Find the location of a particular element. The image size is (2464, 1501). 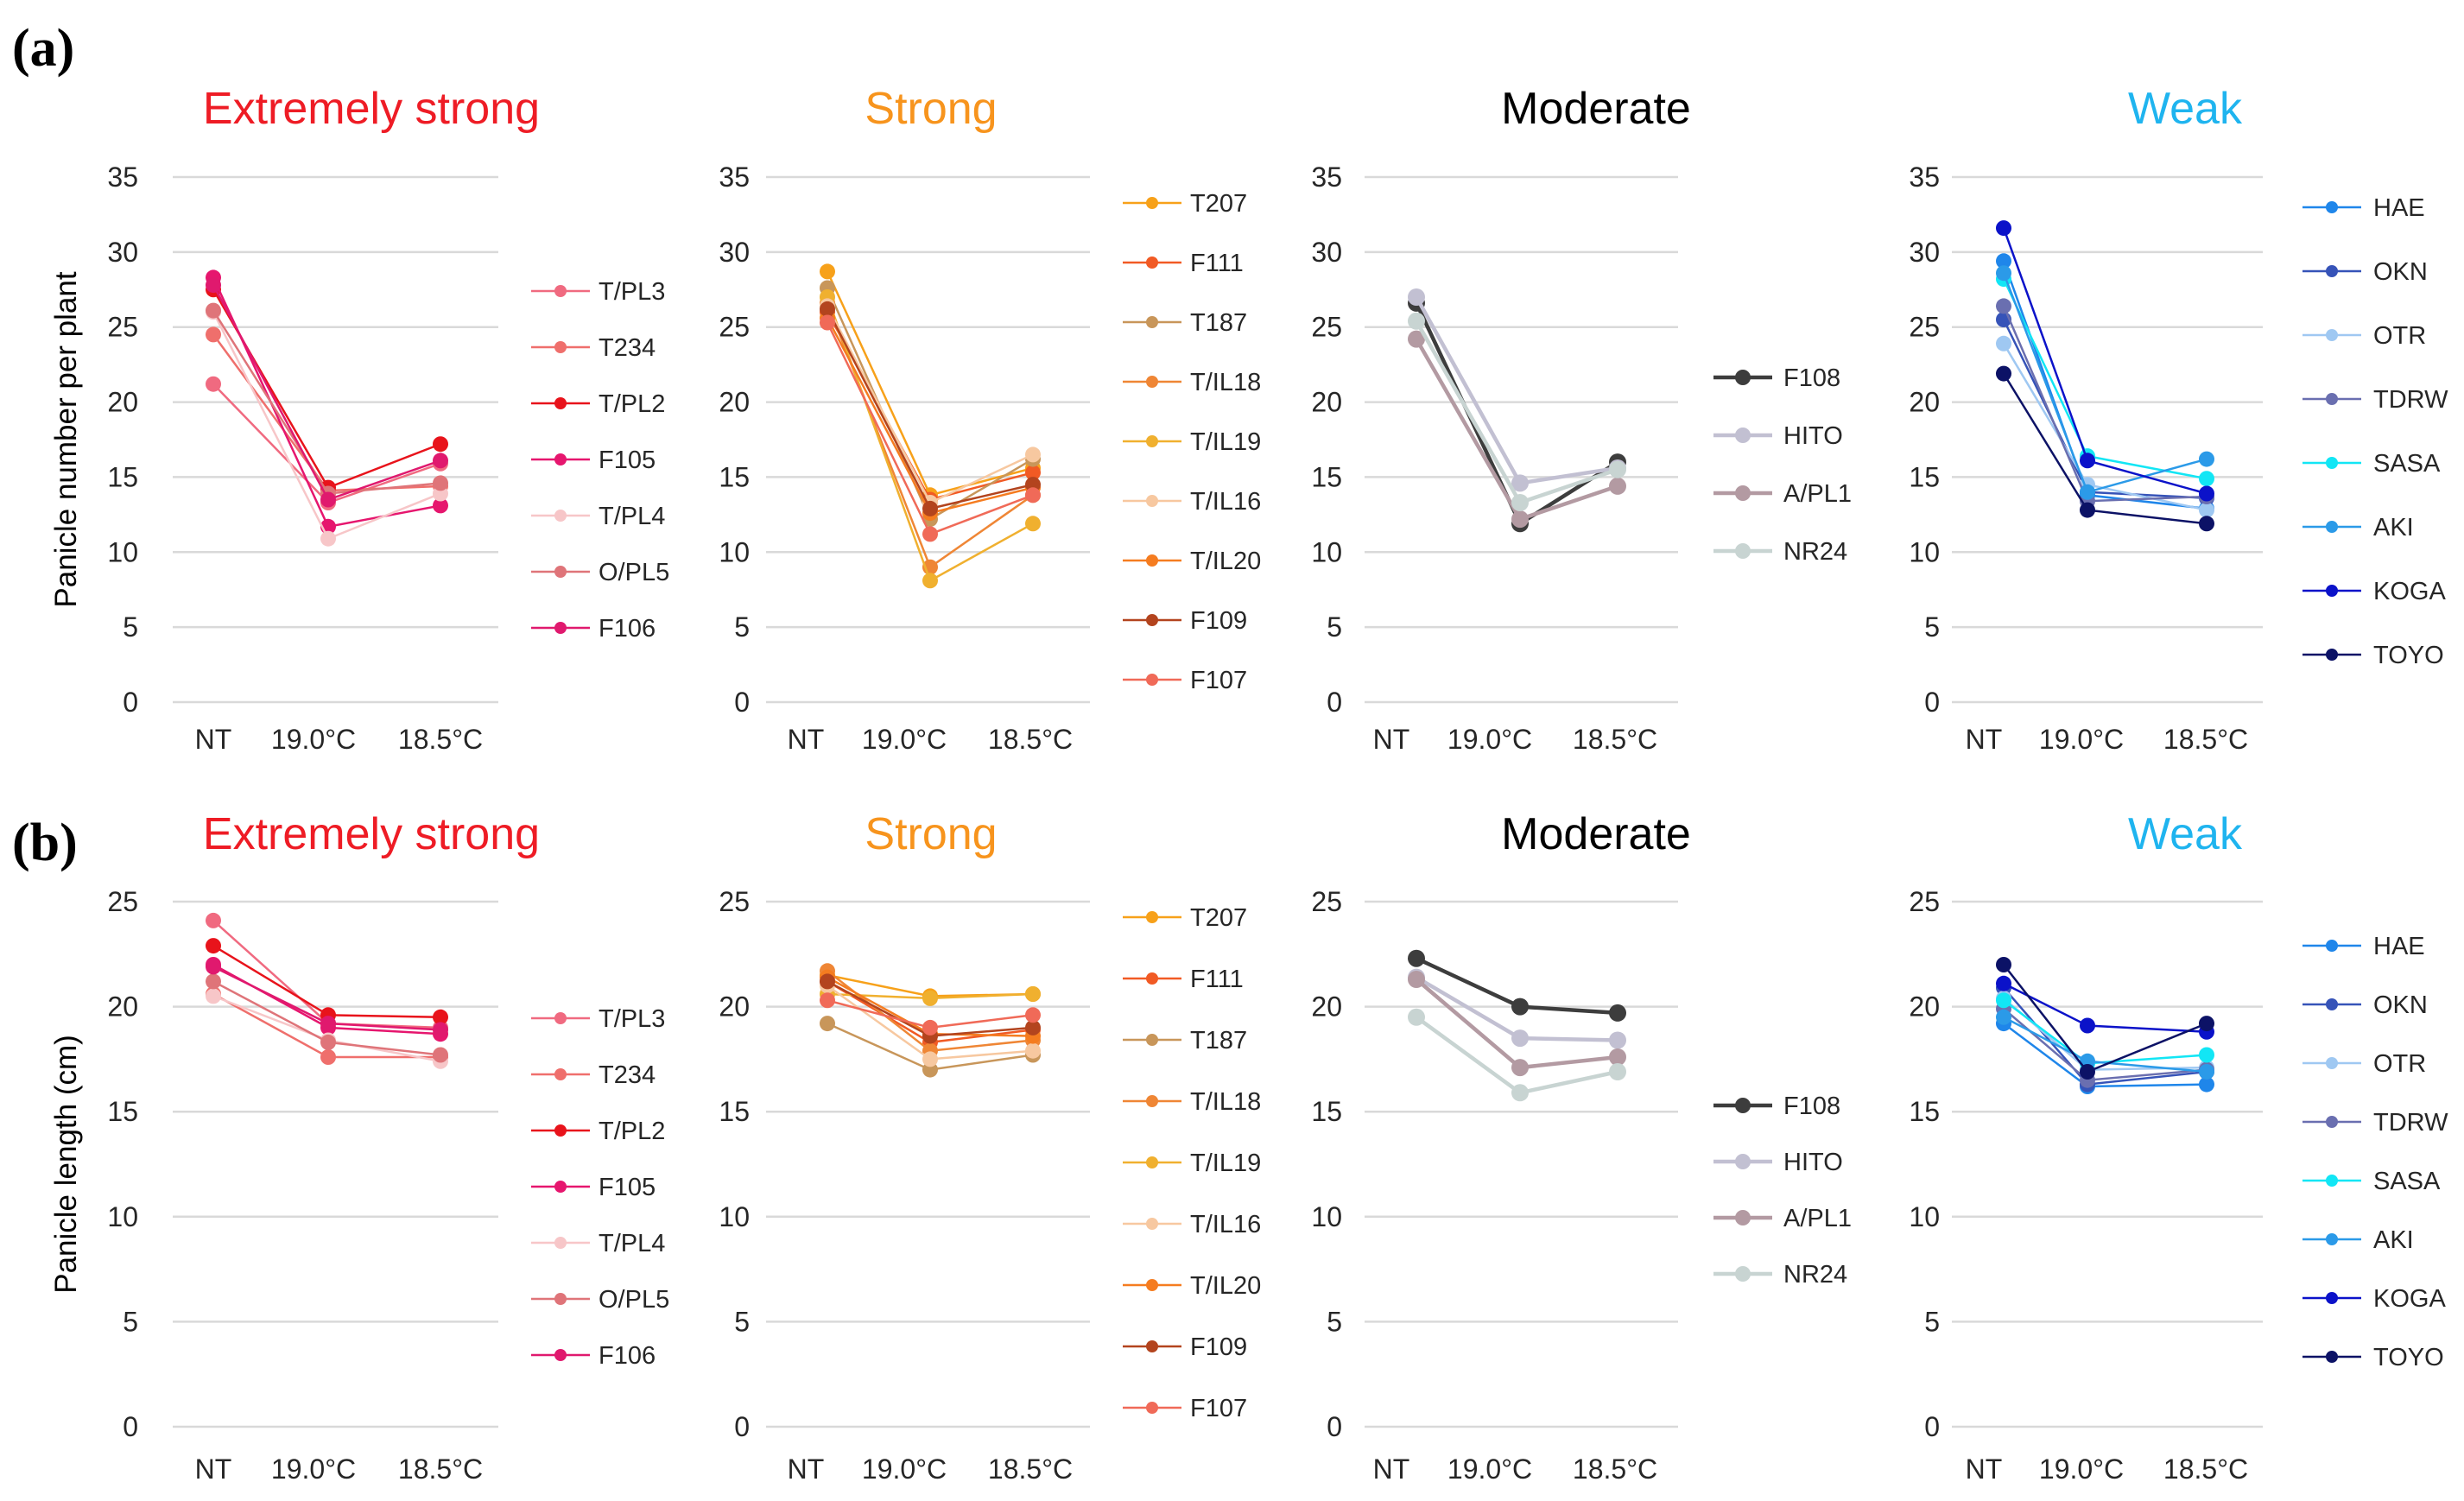

chart-a-weak-point-tdrw is located at coordinates (2003, 306).